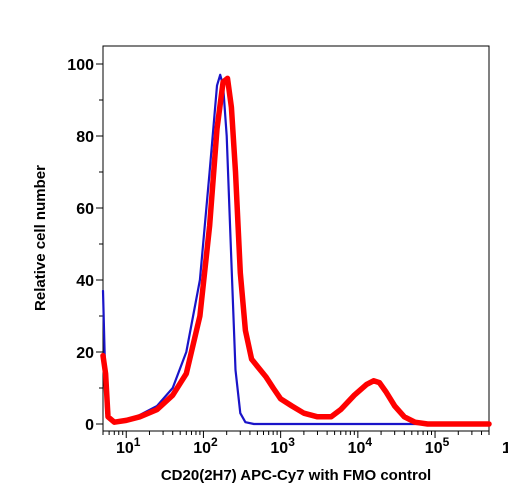 This screenshot has height=500, width=508. I want to click on y-tick-label: 80, so click(85, 137).